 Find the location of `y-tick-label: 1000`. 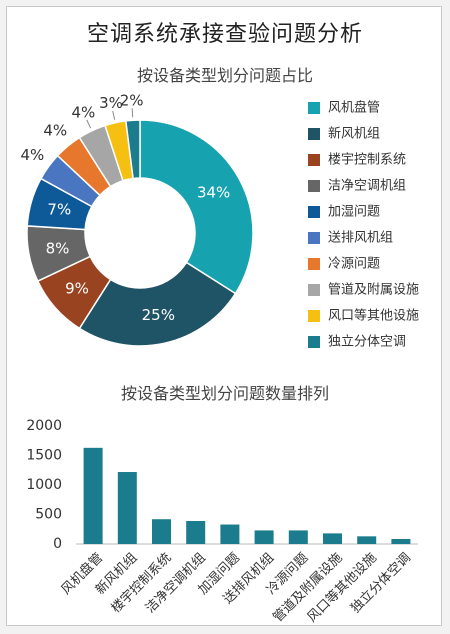

y-tick-label: 1000 is located at coordinates (44, 485).